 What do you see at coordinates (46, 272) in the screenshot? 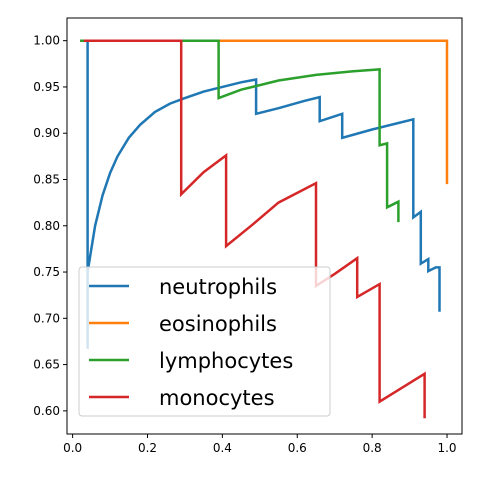
I see `y-tick-label: 0.75` at bounding box center [46, 272].